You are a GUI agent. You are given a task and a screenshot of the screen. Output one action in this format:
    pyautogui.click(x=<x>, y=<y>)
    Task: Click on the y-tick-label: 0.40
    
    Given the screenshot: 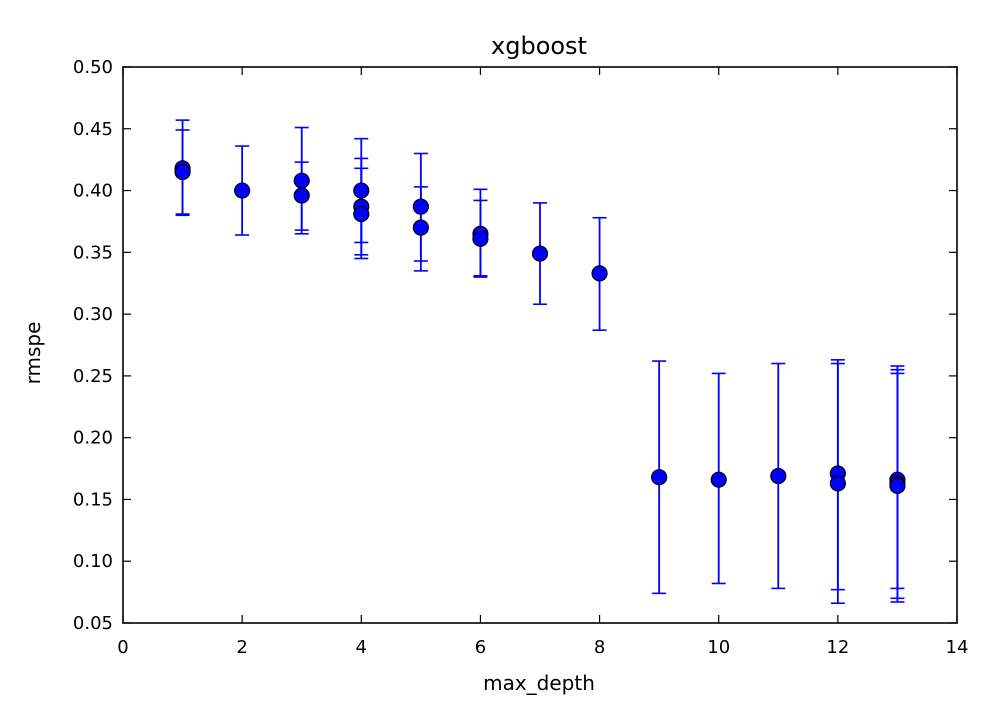 What is the action you would take?
    pyautogui.click(x=93, y=191)
    